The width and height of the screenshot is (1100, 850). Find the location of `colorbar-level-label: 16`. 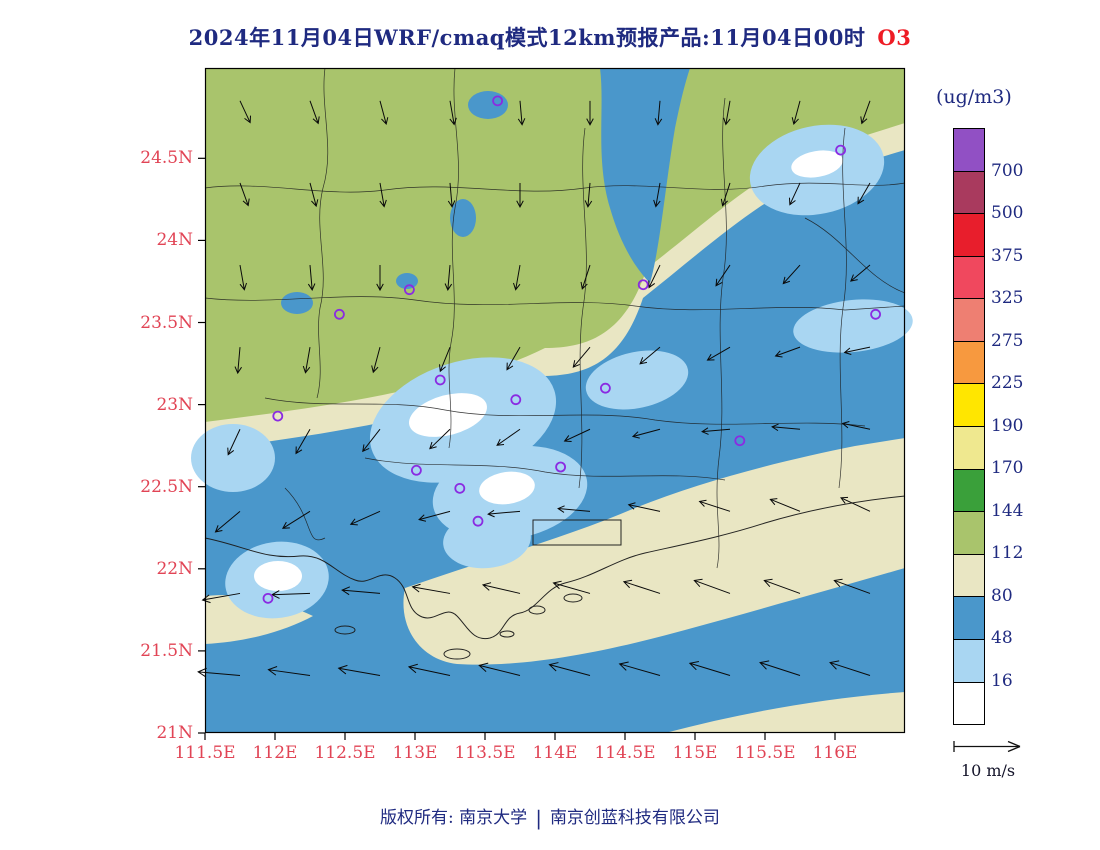

colorbar-level-label: 16 is located at coordinates (1002, 680).